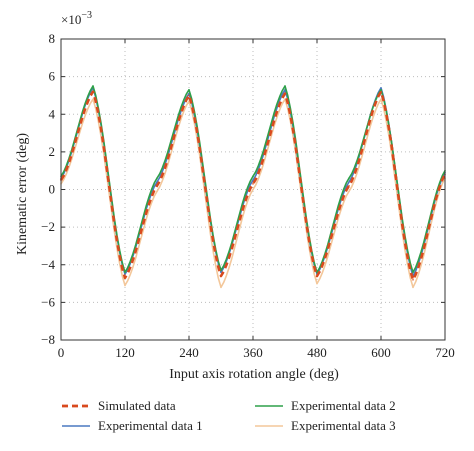  What do you see at coordinates (52, 151) in the screenshot?
I see `y-tick-label: 2` at bounding box center [52, 151].